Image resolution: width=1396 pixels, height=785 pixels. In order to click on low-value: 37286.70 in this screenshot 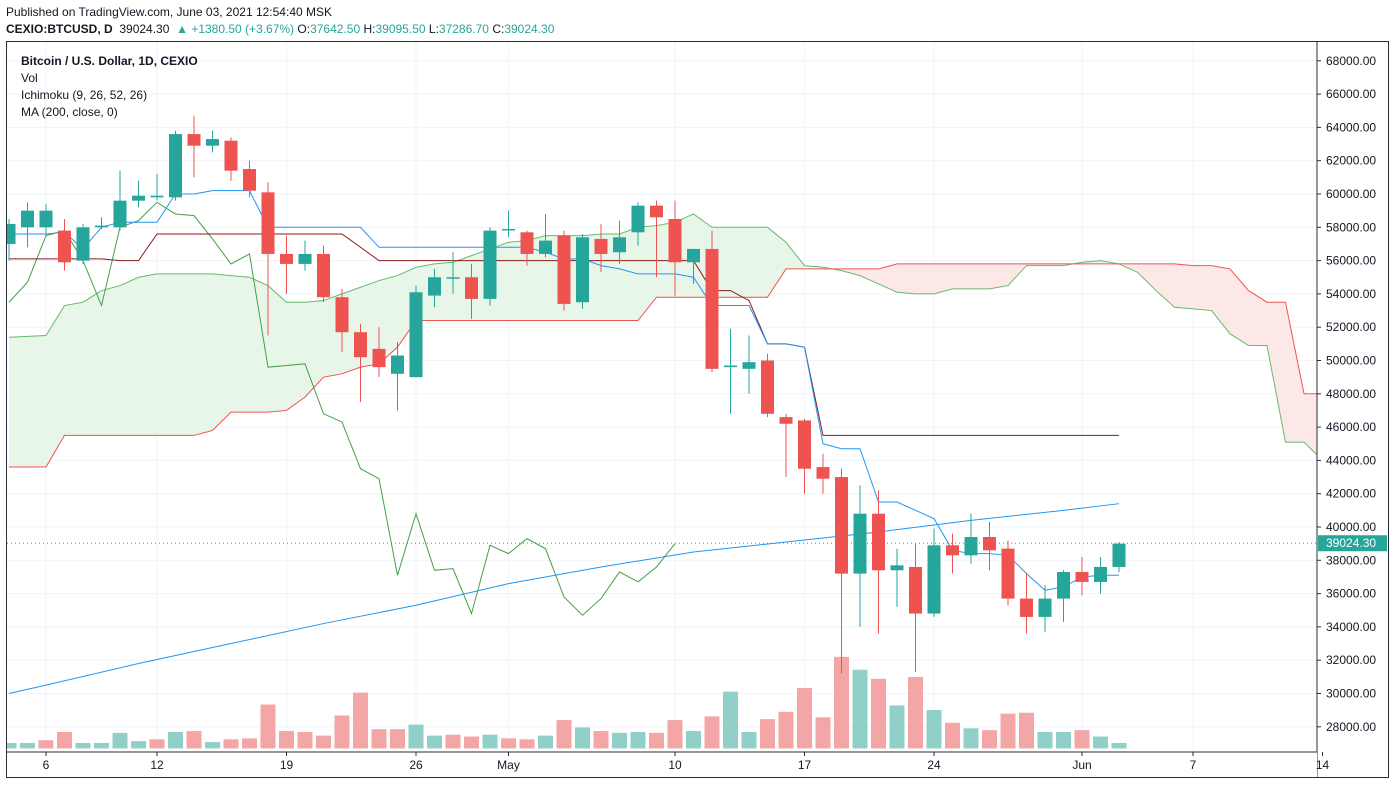, I will do `click(463, 29)`.